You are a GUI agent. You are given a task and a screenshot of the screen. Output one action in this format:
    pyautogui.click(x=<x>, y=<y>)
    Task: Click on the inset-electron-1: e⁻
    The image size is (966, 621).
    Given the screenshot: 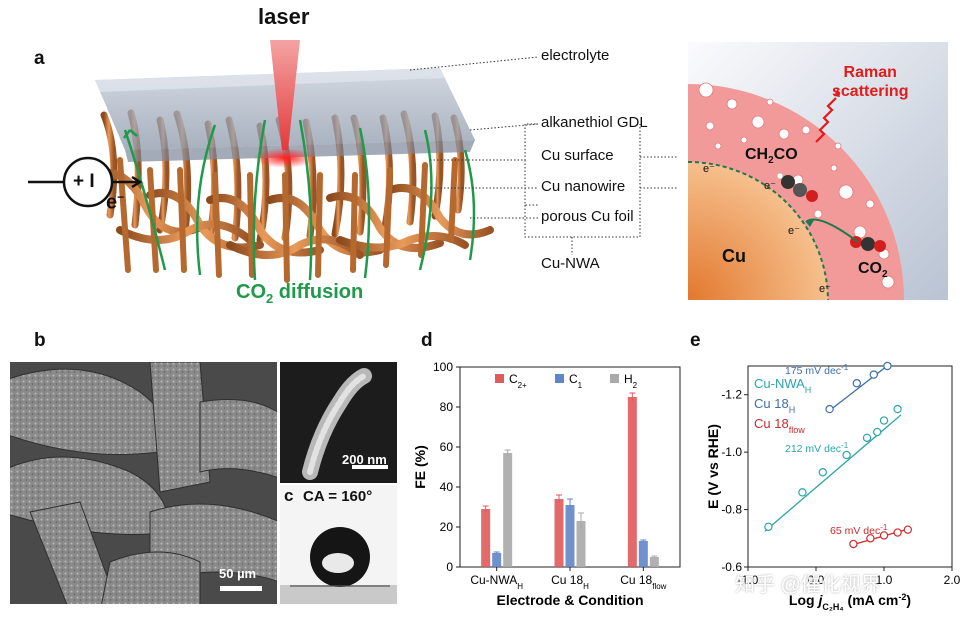 What is the action you would take?
    pyautogui.click(x=709, y=169)
    